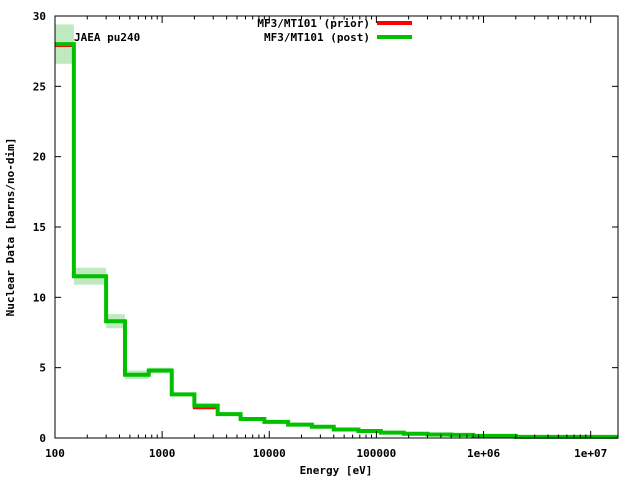 Image resolution: width=640 pixels, height=480 pixels. What do you see at coordinates (55, 453) in the screenshot?
I see `x-tick-label: 100` at bounding box center [55, 453].